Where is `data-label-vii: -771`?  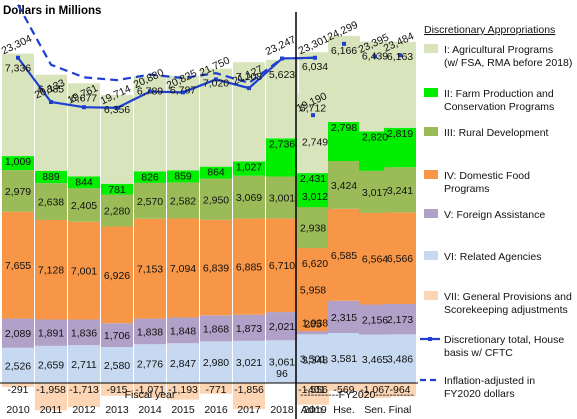 data-label-vii: -771 is located at coordinates (215, 390).